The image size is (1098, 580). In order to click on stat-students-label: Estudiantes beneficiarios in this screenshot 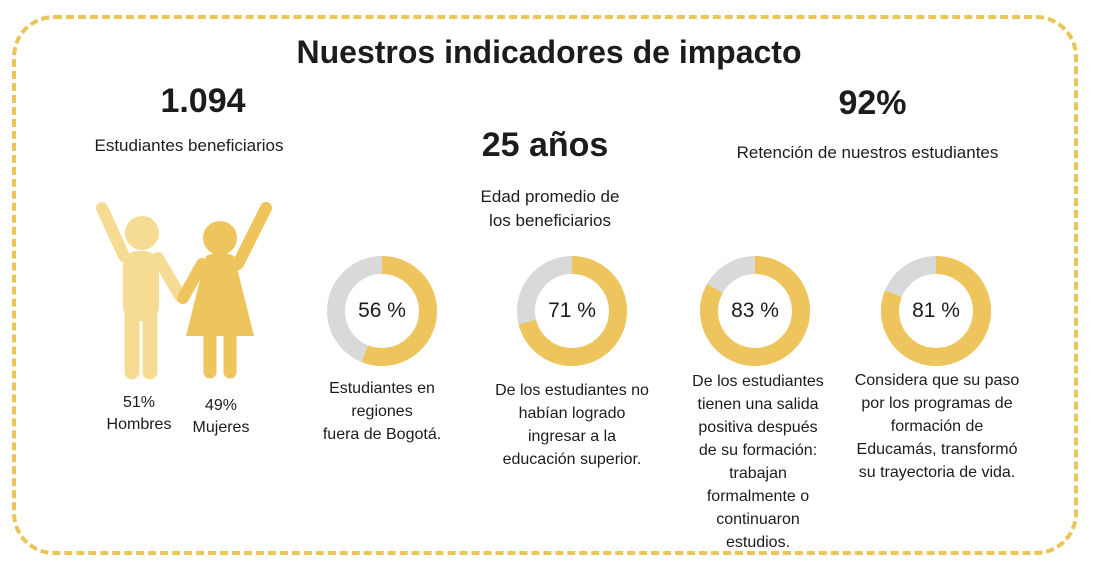, I will do `click(189, 145)`.